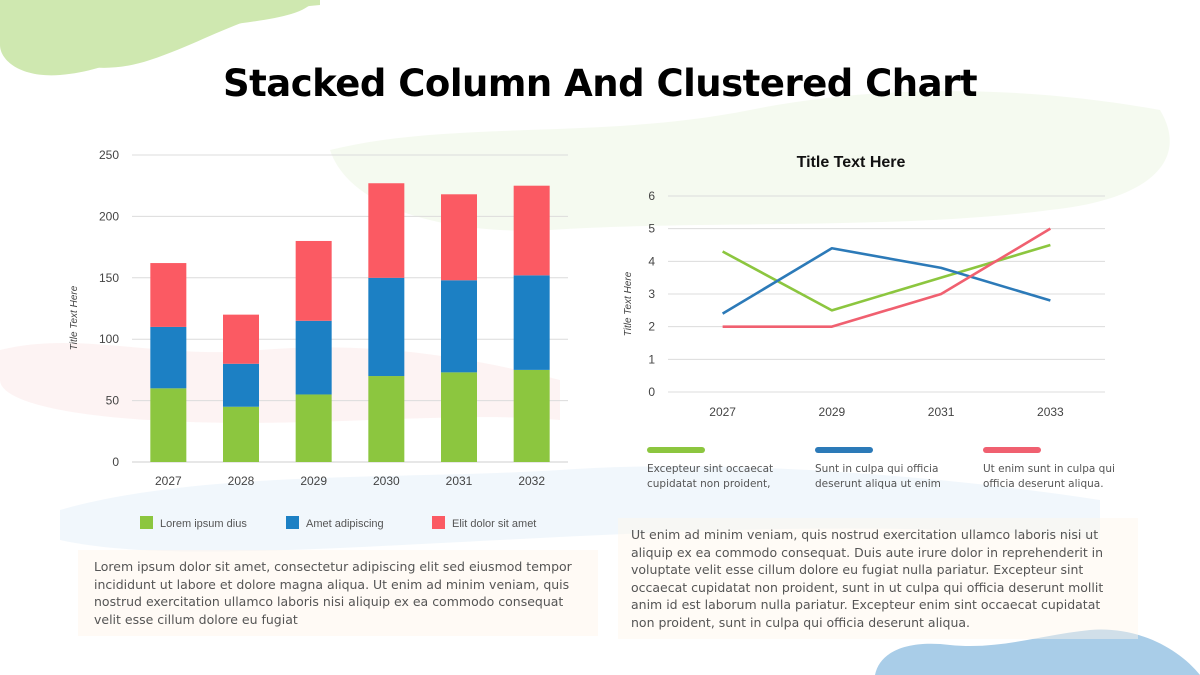 This screenshot has width=1200, height=675. What do you see at coordinates (877, 469) in the screenshot?
I see `legend-line1: Sunt in culpa qui officia` at bounding box center [877, 469].